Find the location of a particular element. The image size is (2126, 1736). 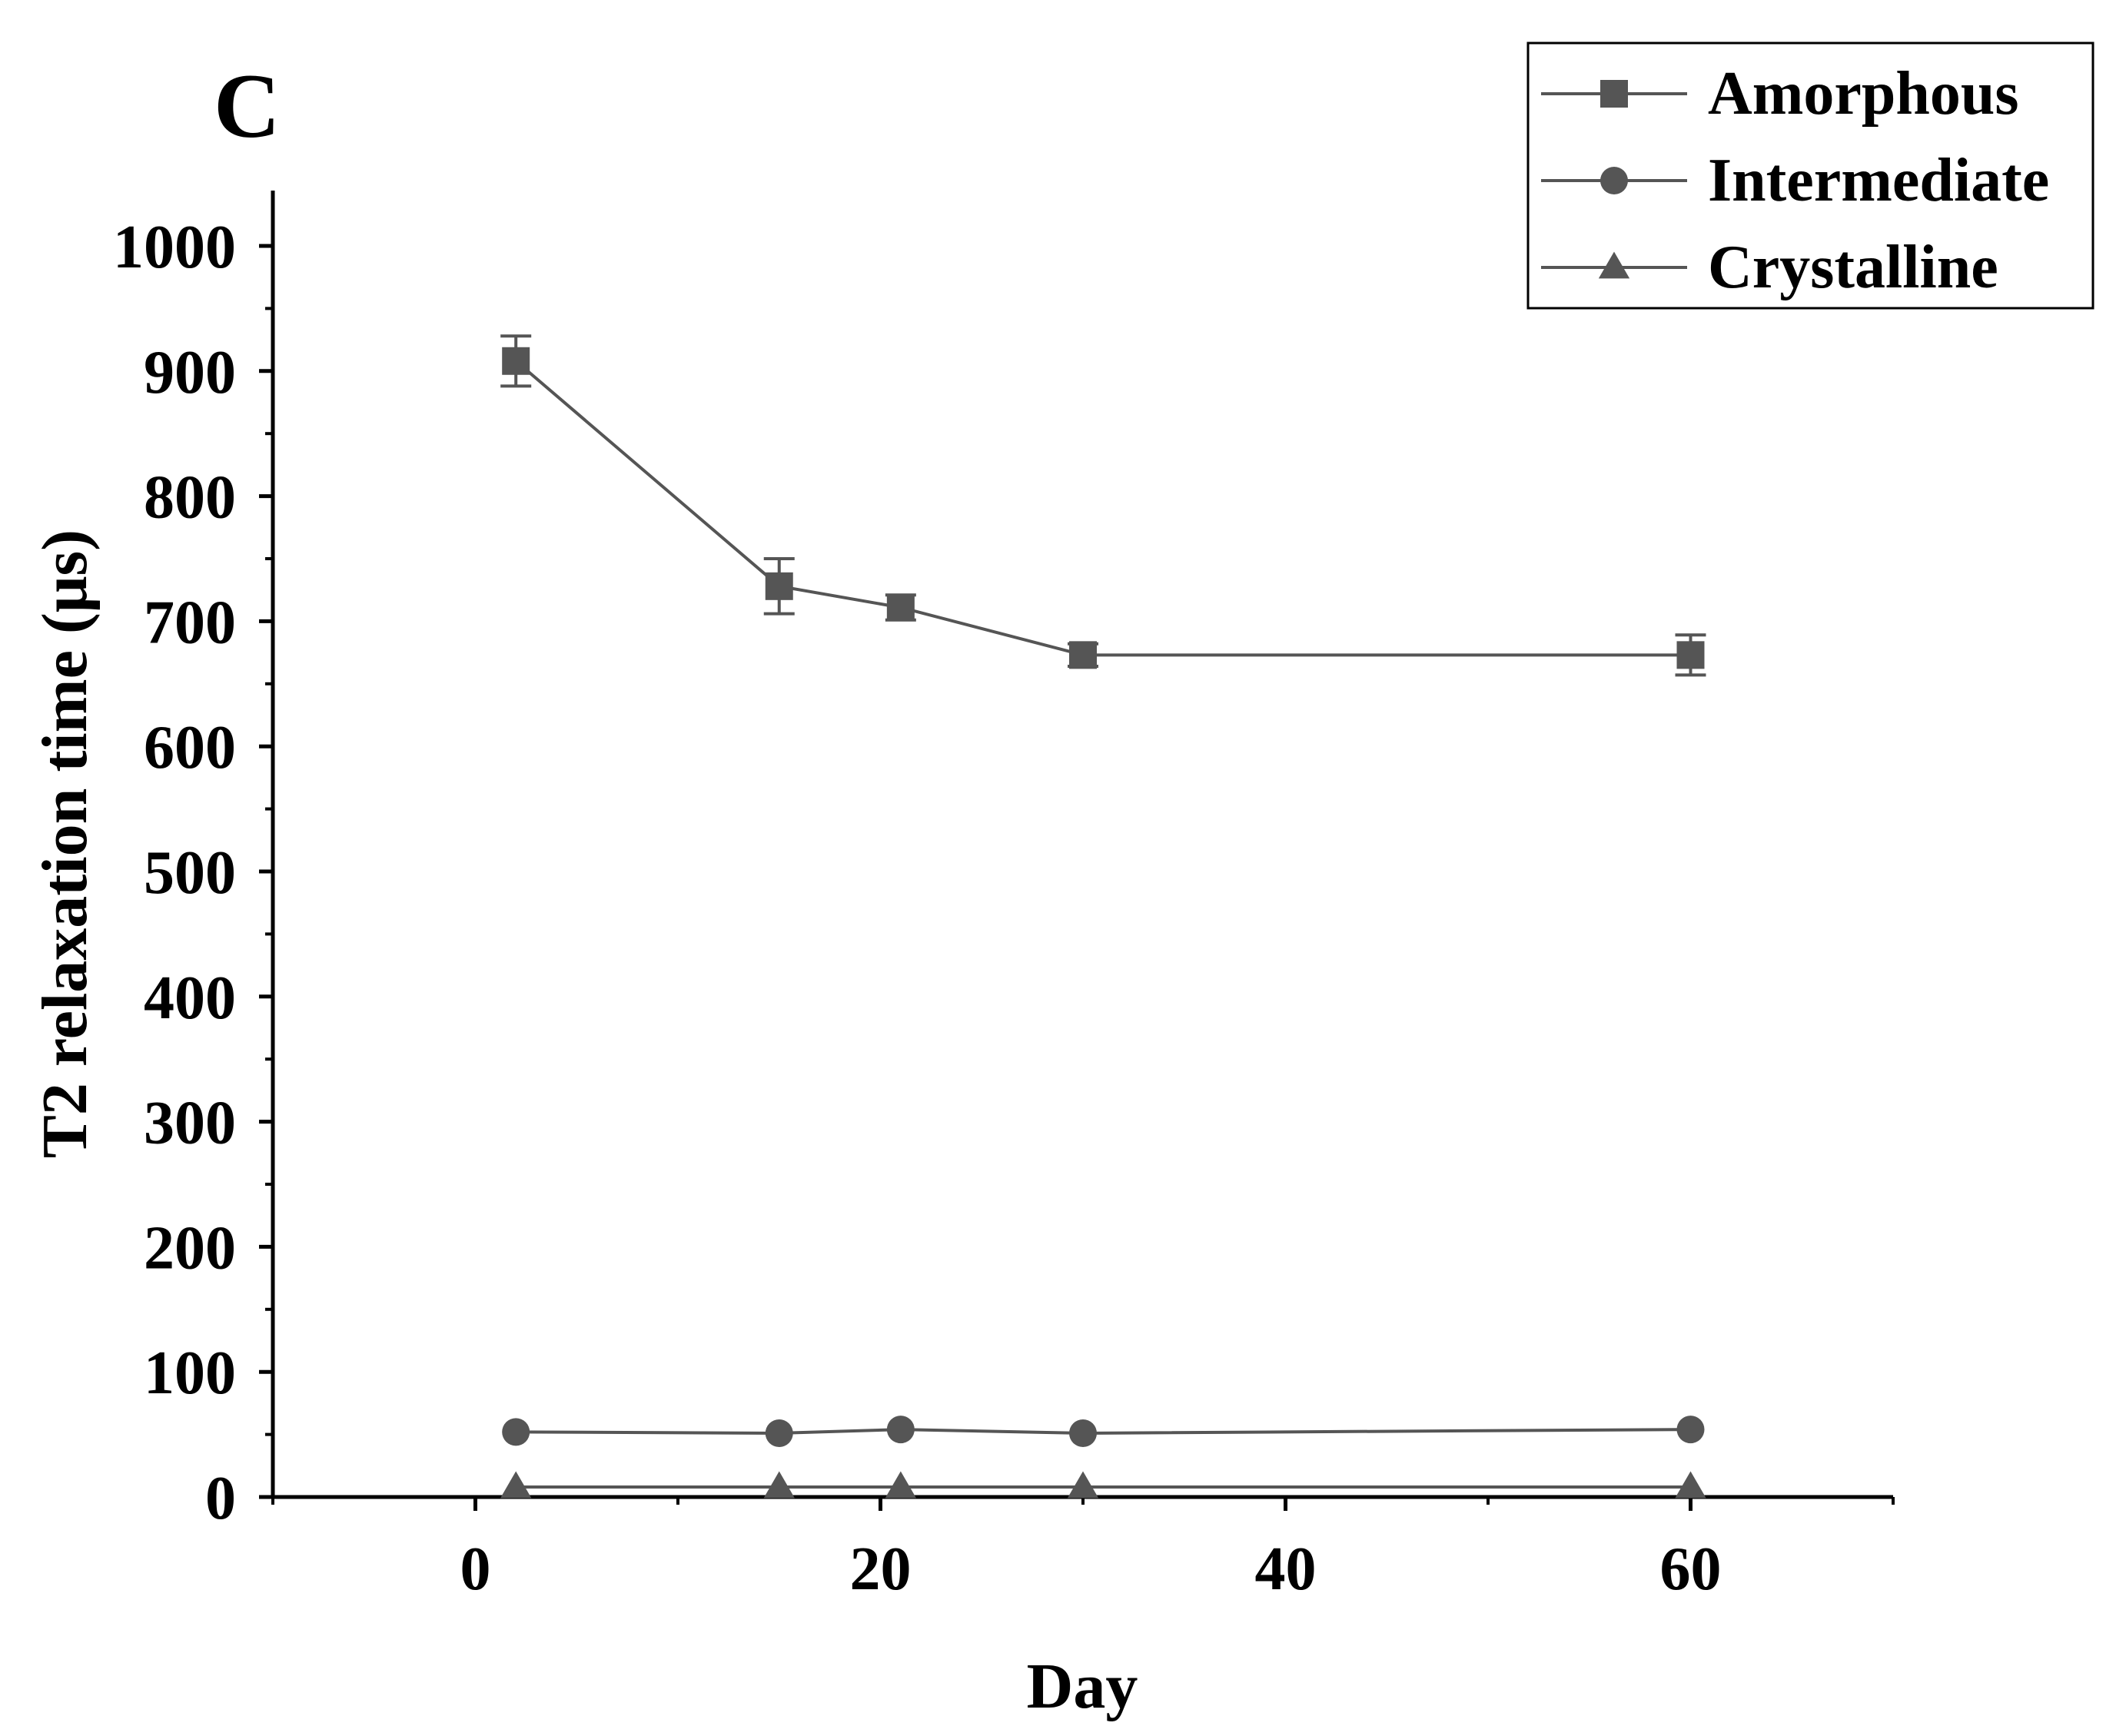

x-ticks: 0 20 40 60 is located at coordinates (1083, 1550).